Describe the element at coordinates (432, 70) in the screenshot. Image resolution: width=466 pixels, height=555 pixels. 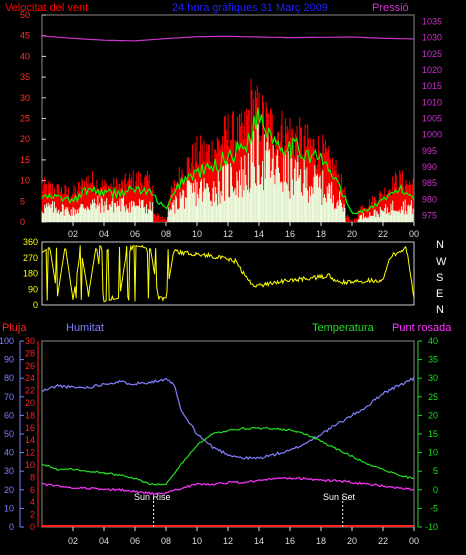
I see `pressure-y-tick: 1020` at that location.